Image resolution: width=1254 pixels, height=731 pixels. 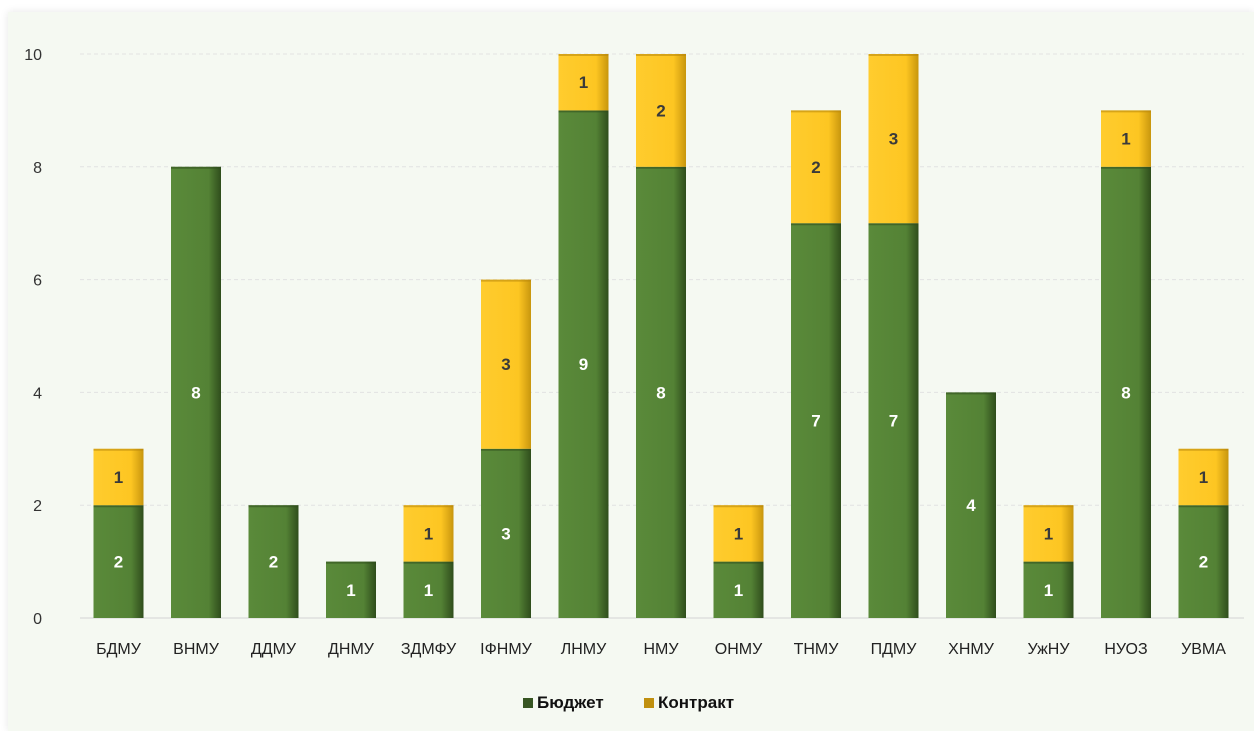 What do you see at coordinates (1125, 649) in the screenshot?
I see `x-tick-label: НУОЗ` at bounding box center [1125, 649].